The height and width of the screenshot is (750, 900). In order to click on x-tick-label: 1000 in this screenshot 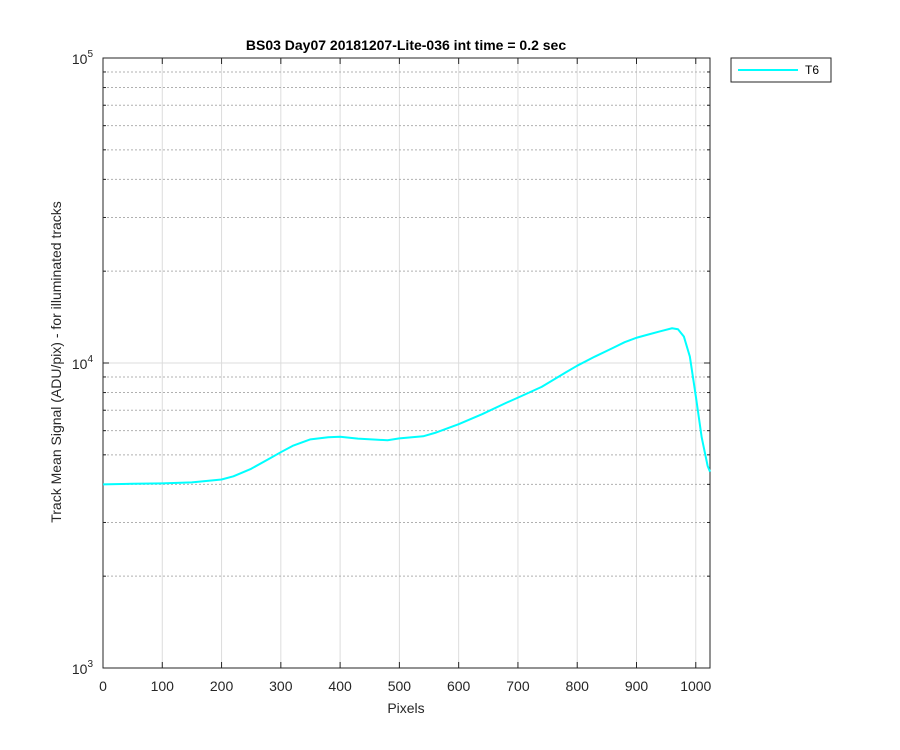, I will do `click(695, 686)`.